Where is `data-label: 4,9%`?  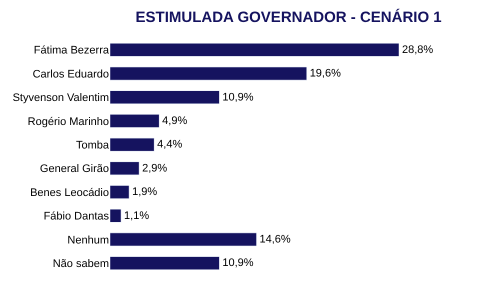
data-label: 4,9% is located at coordinates (175, 120).